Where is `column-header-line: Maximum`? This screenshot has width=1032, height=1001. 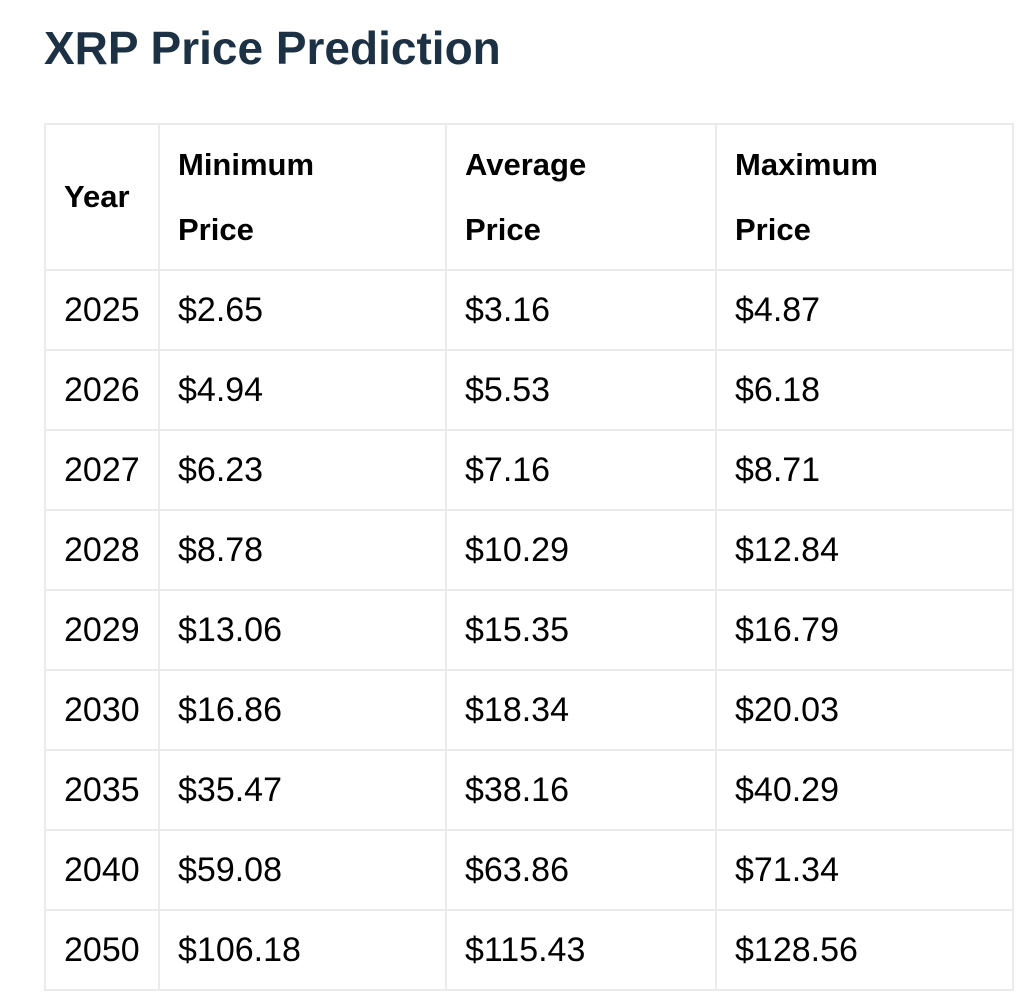 column-header-line: Maximum is located at coordinates (806, 164).